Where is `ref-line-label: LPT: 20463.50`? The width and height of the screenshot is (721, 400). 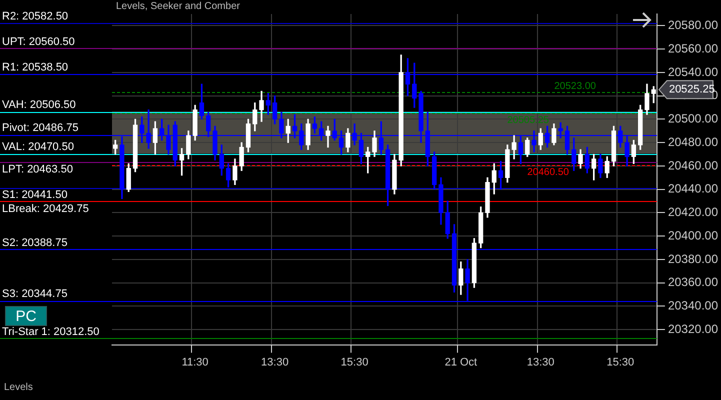 ref-line-label: LPT: 20463.50 is located at coordinates (37, 169).